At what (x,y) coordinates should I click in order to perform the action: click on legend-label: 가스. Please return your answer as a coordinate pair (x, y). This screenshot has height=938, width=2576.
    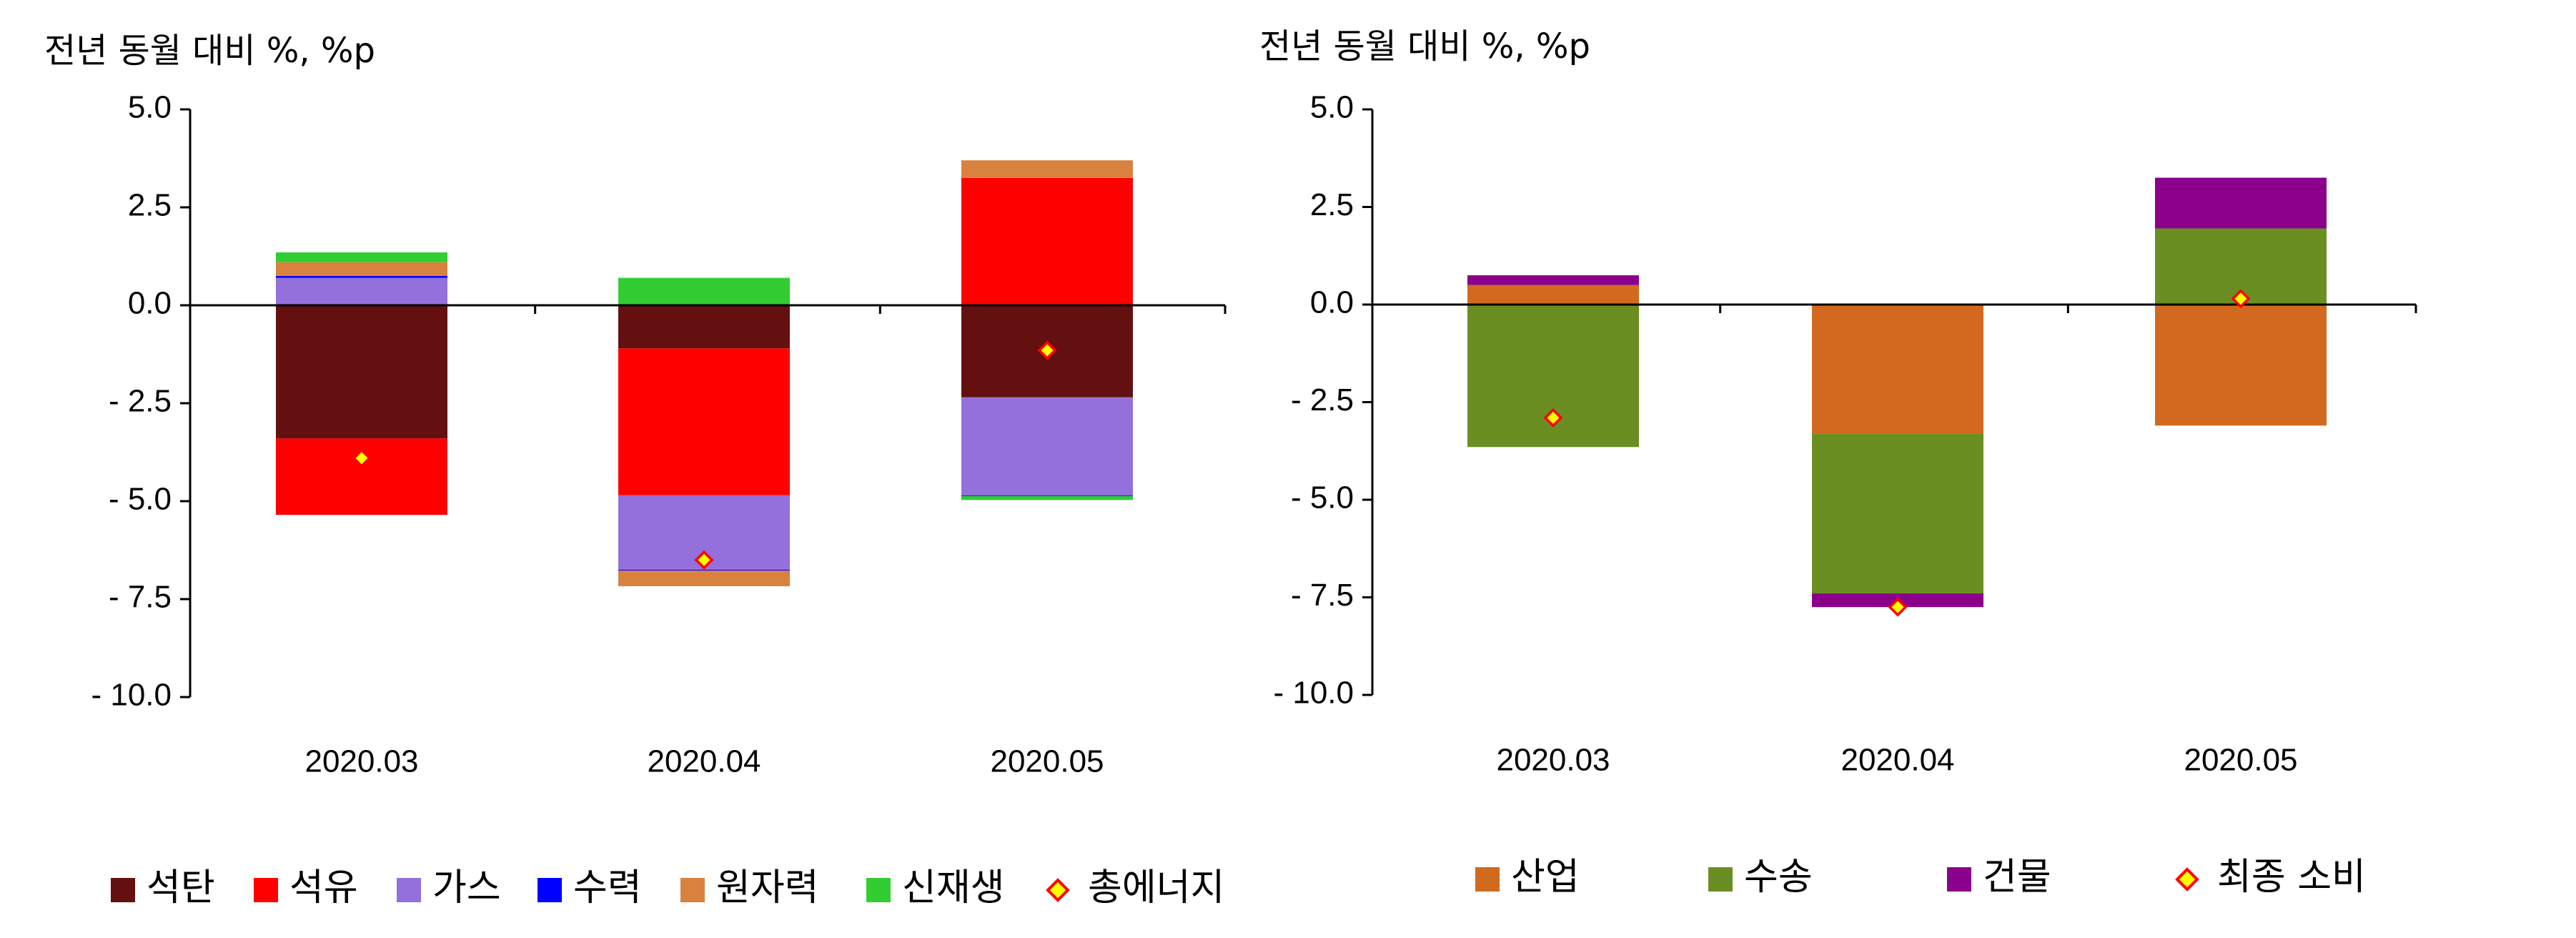
    Looking at the image, I should click on (467, 888).